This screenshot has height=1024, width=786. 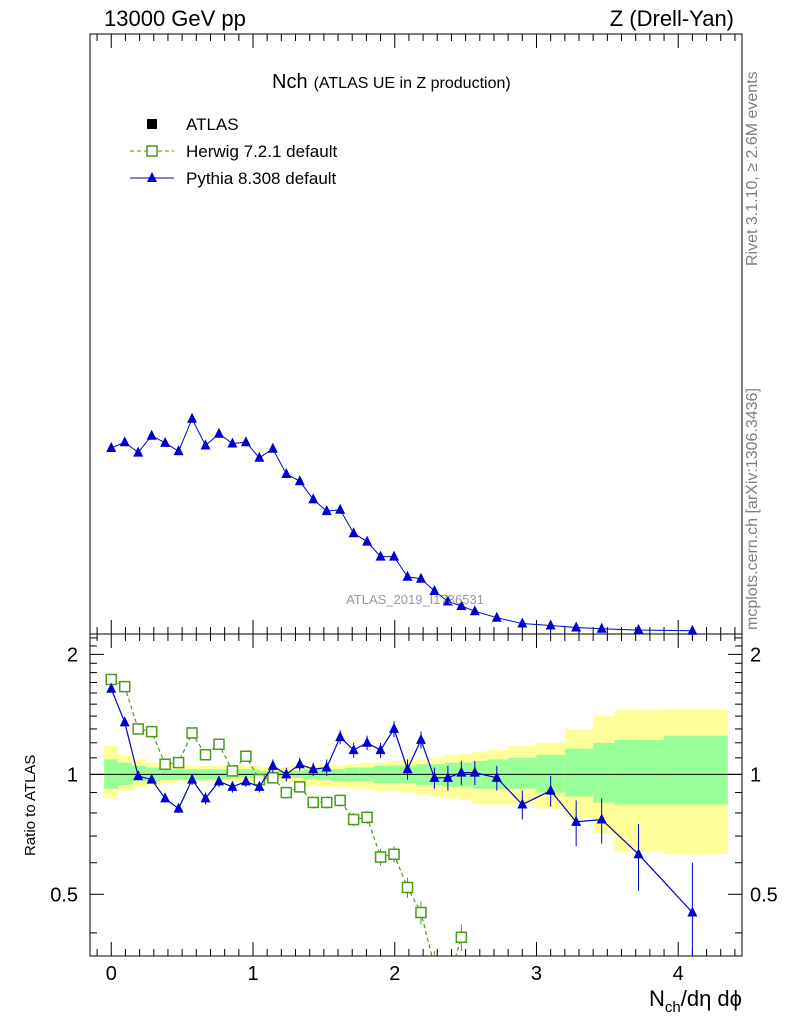 I want to click on x-axis-label-text: Nch/dη dϕ, so click(x=695, y=1001).